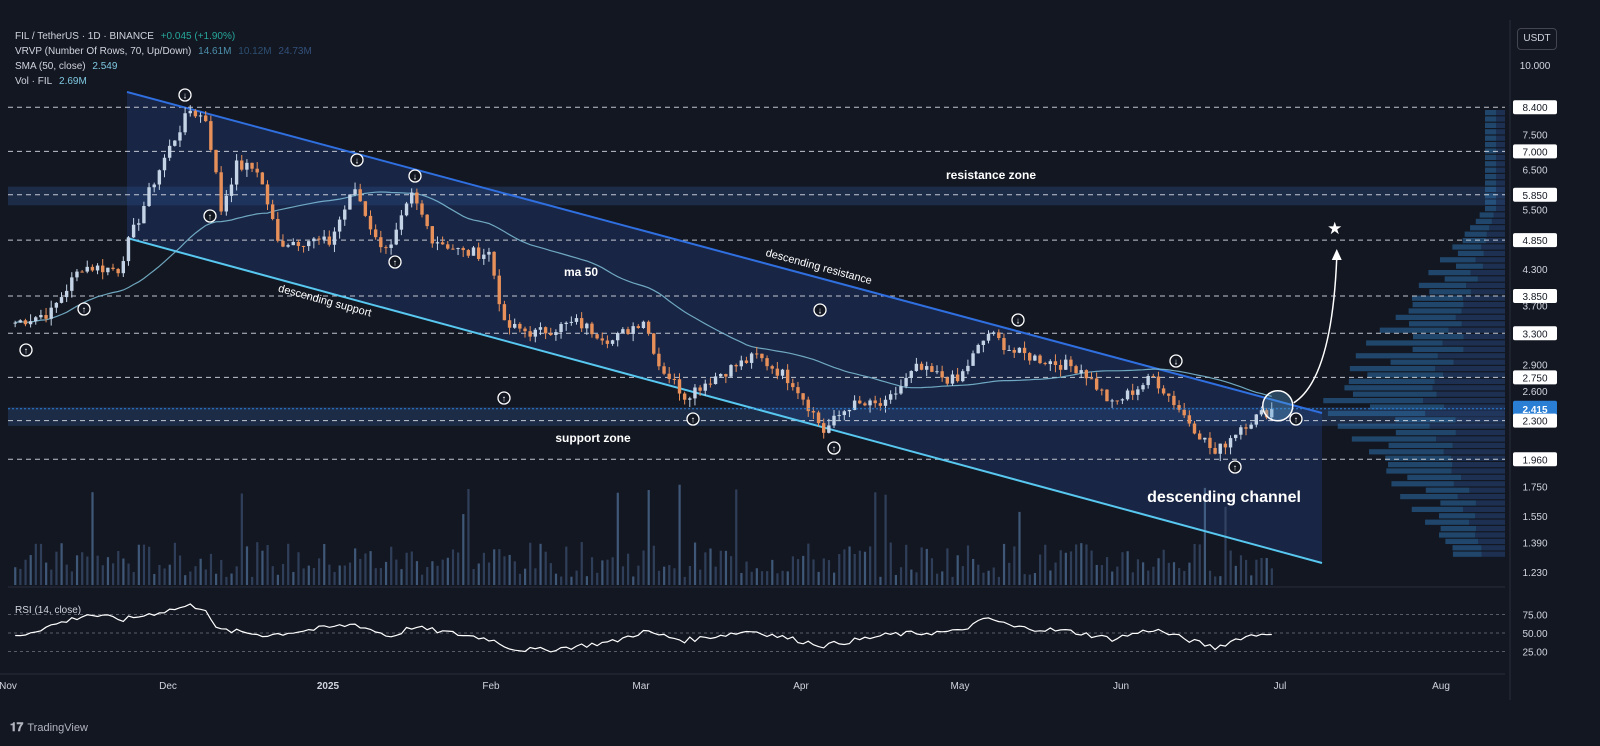  I want to click on rsi-legend: RSI (14, close), so click(48, 610).